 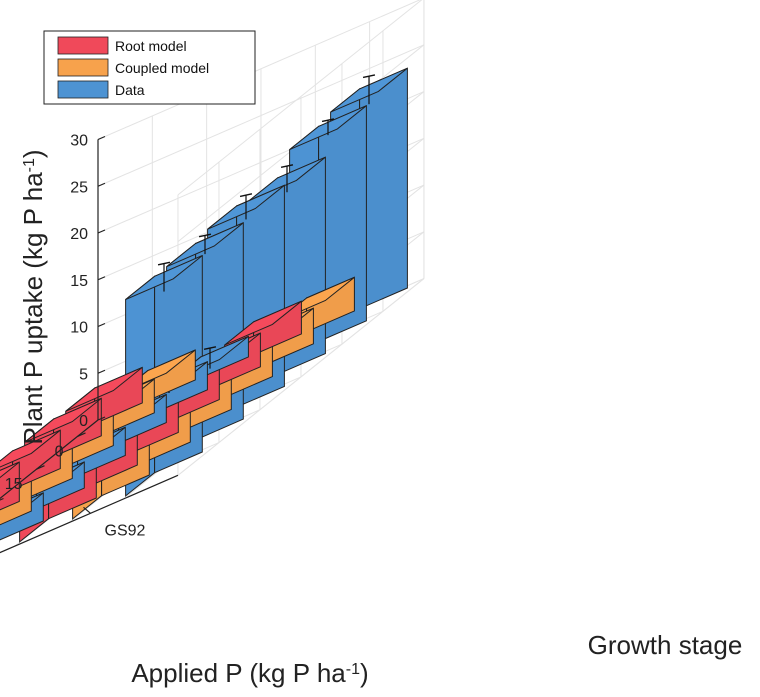 What do you see at coordinates (87, 510) in the screenshot?
I see `y-tick-mark` at bounding box center [87, 510].